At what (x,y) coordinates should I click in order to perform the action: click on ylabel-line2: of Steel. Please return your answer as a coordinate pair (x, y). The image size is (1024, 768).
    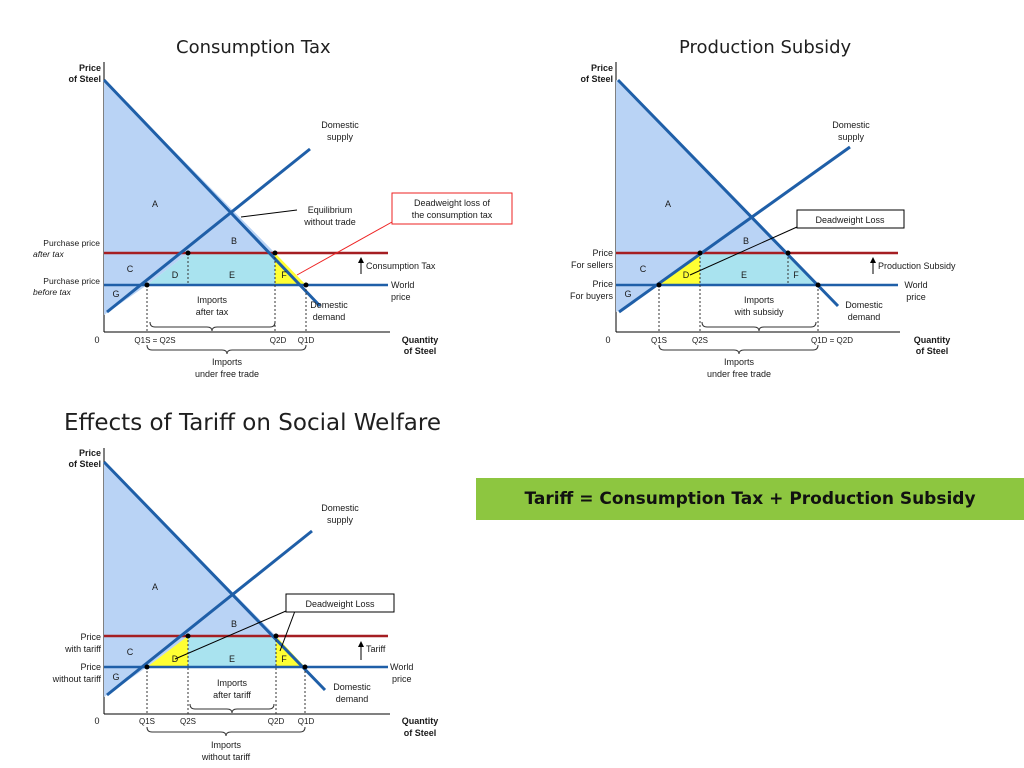
    Looking at the image, I should click on (84, 79).